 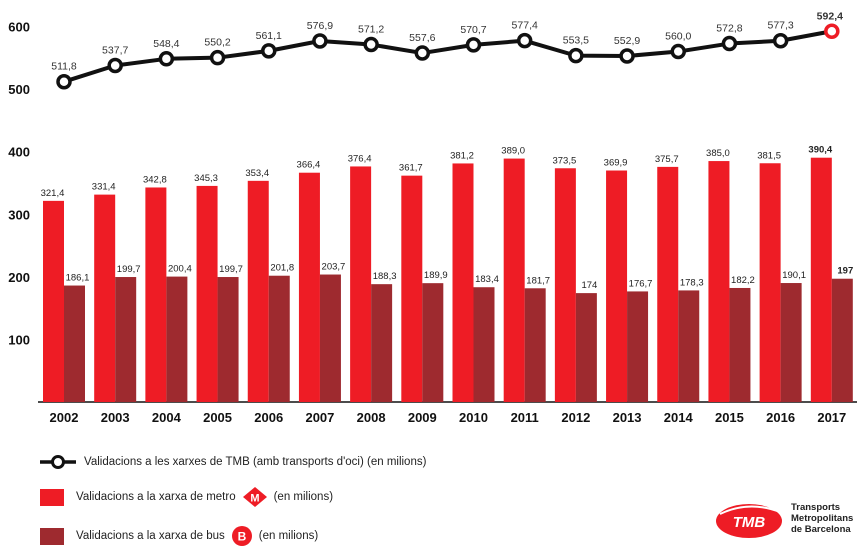 What do you see at coordinates (150, 536) in the screenshot?
I see `legend-bus-label: Validacions a la xarxa de bus` at bounding box center [150, 536].